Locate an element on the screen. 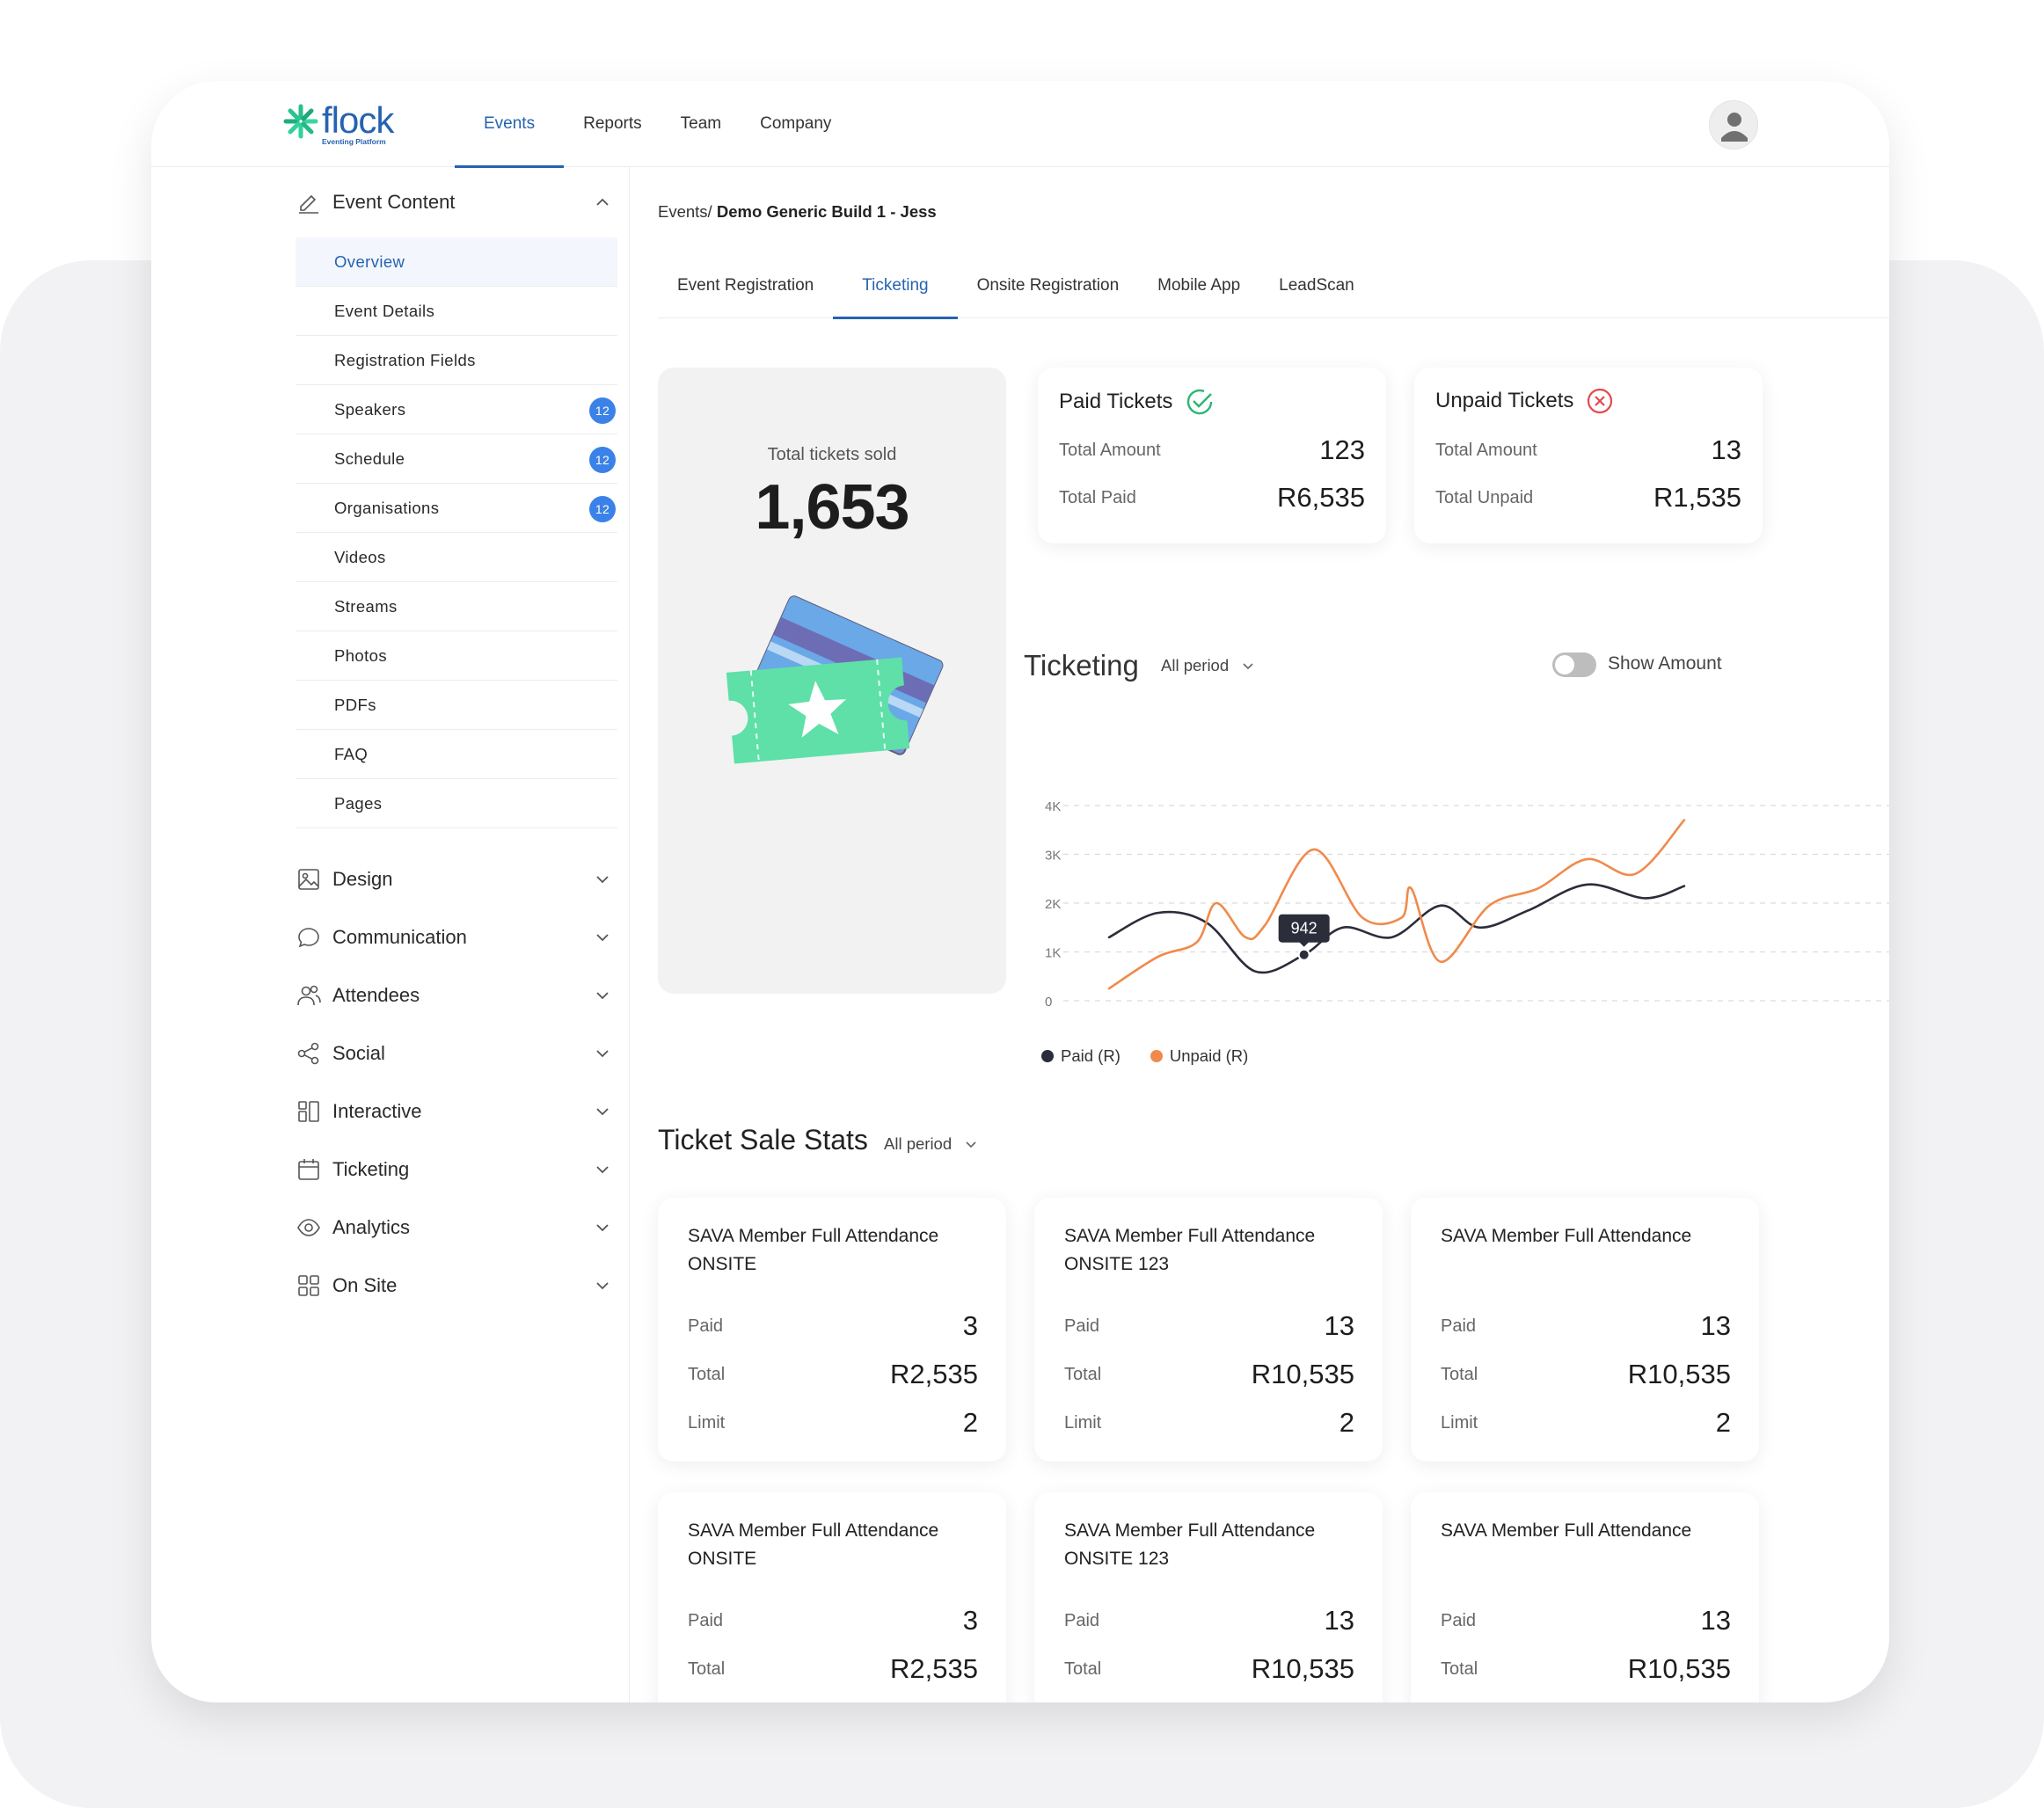  sidebar-item-label: PDFs is located at coordinates (355, 705).